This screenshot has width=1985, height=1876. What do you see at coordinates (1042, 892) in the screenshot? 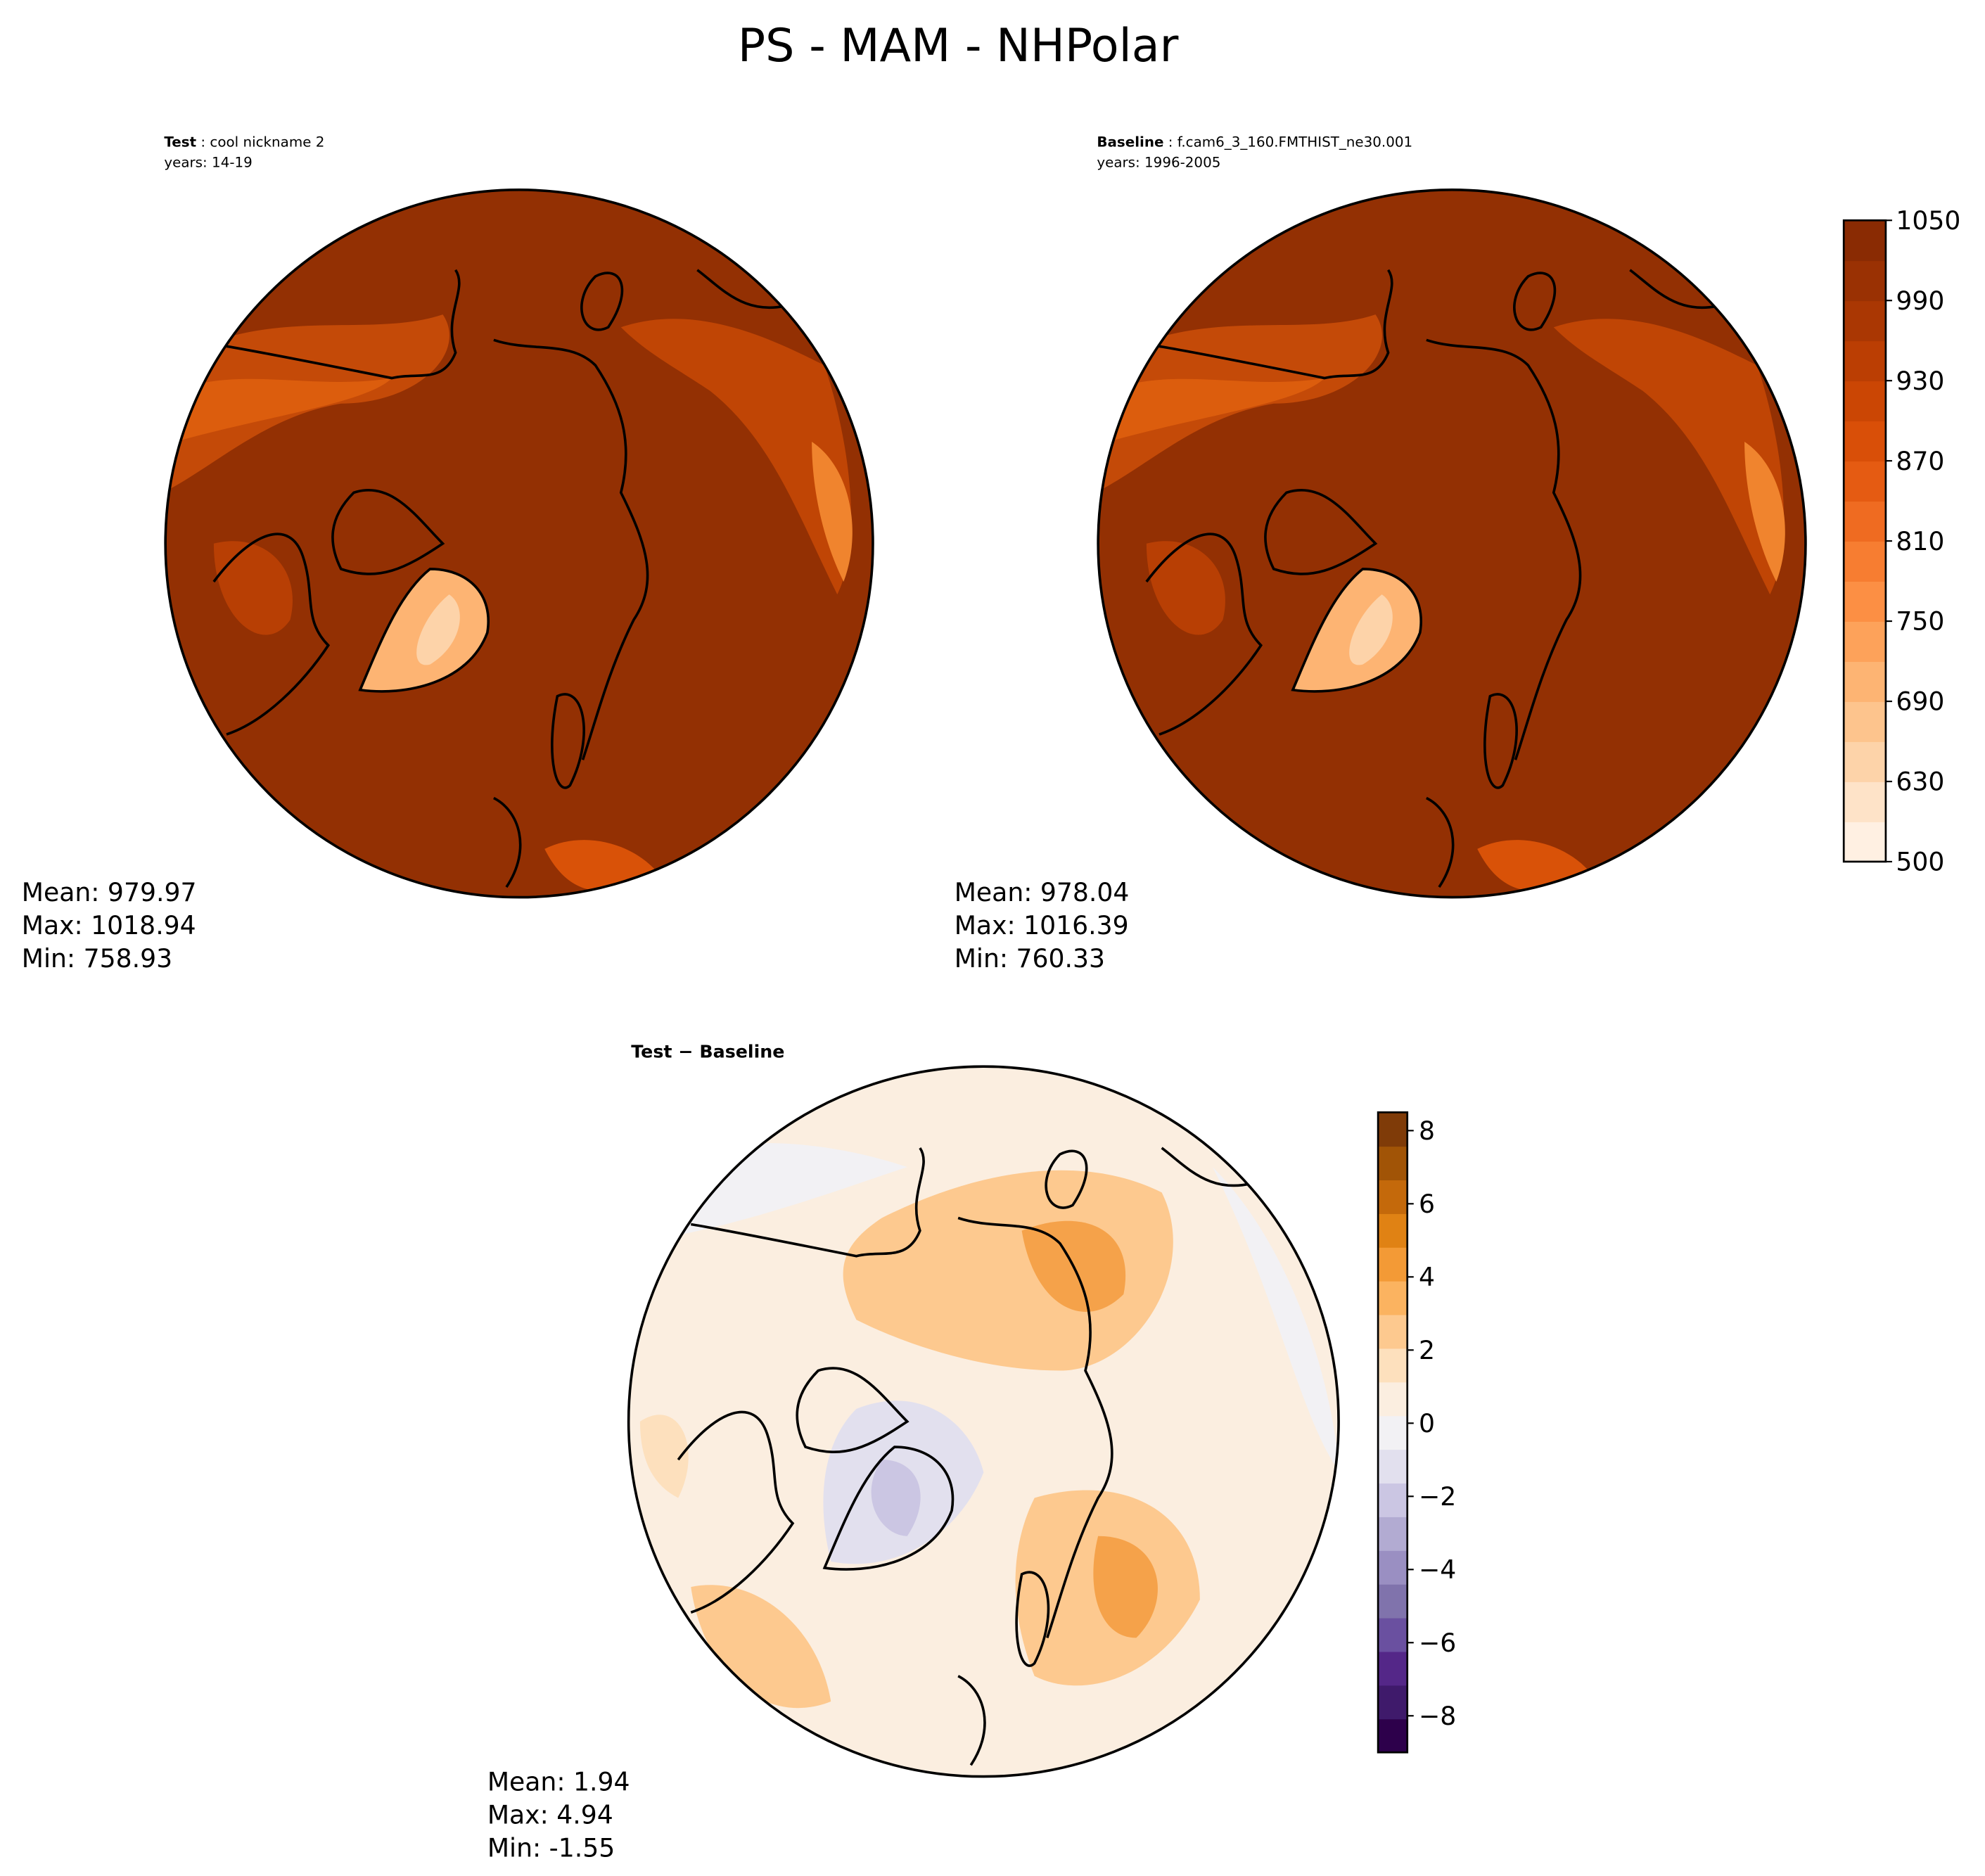
I see `stat: Mean: 978.04` at bounding box center [1042, 892].